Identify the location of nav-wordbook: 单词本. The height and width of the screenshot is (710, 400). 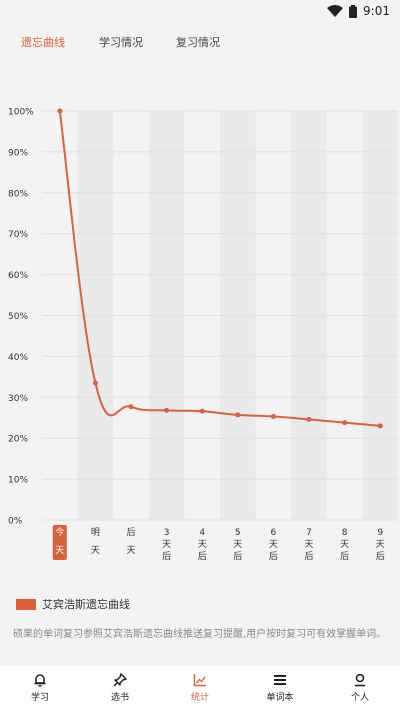
(280, 688).